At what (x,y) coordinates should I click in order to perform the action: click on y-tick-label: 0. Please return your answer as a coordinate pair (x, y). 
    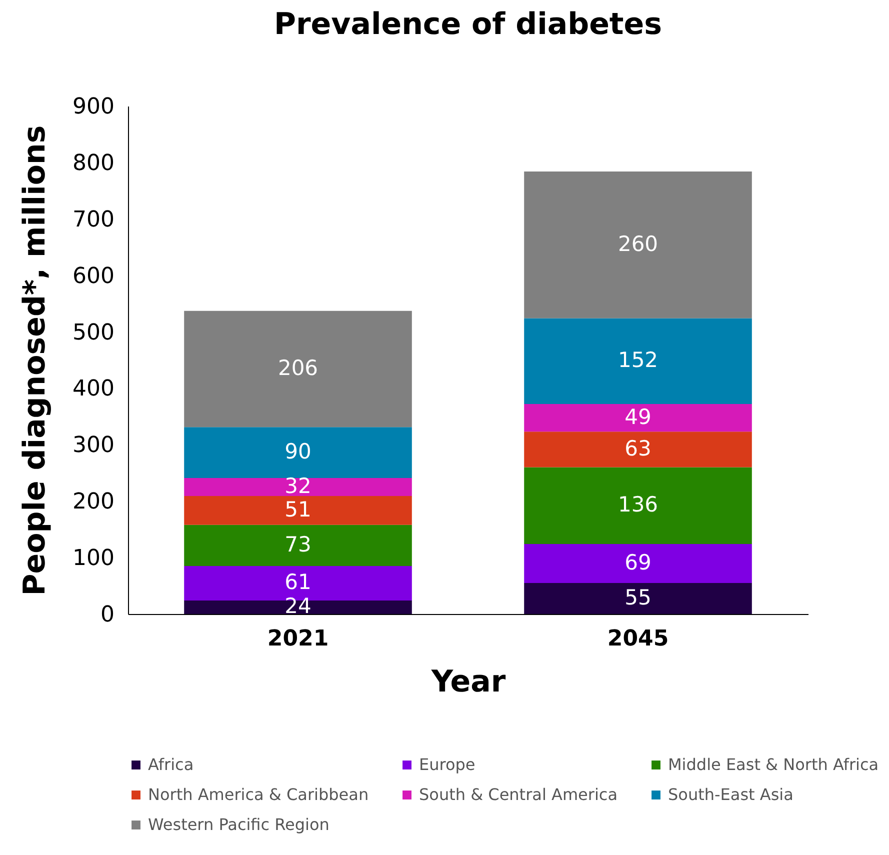
    Looking at the image, I should click on (107, 615).